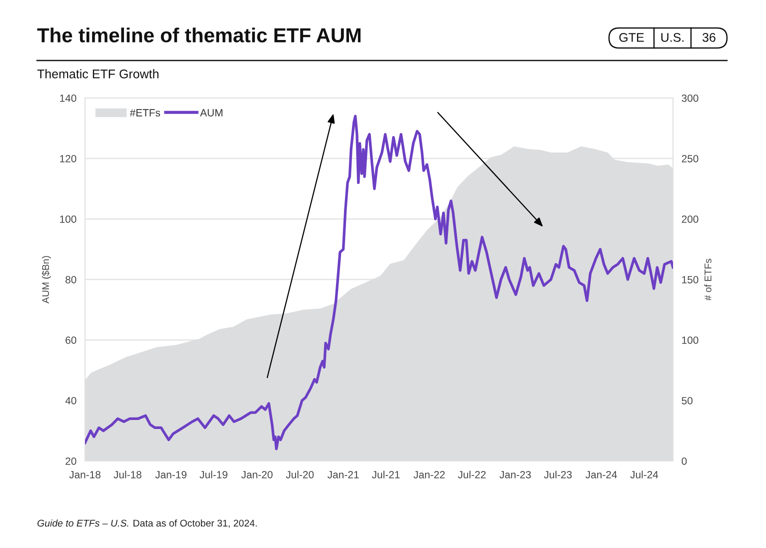  What do you see at coordinates (71, 280) in the screenshot?
I see `y-tick-label: 80` at bounding box center [71, 280].